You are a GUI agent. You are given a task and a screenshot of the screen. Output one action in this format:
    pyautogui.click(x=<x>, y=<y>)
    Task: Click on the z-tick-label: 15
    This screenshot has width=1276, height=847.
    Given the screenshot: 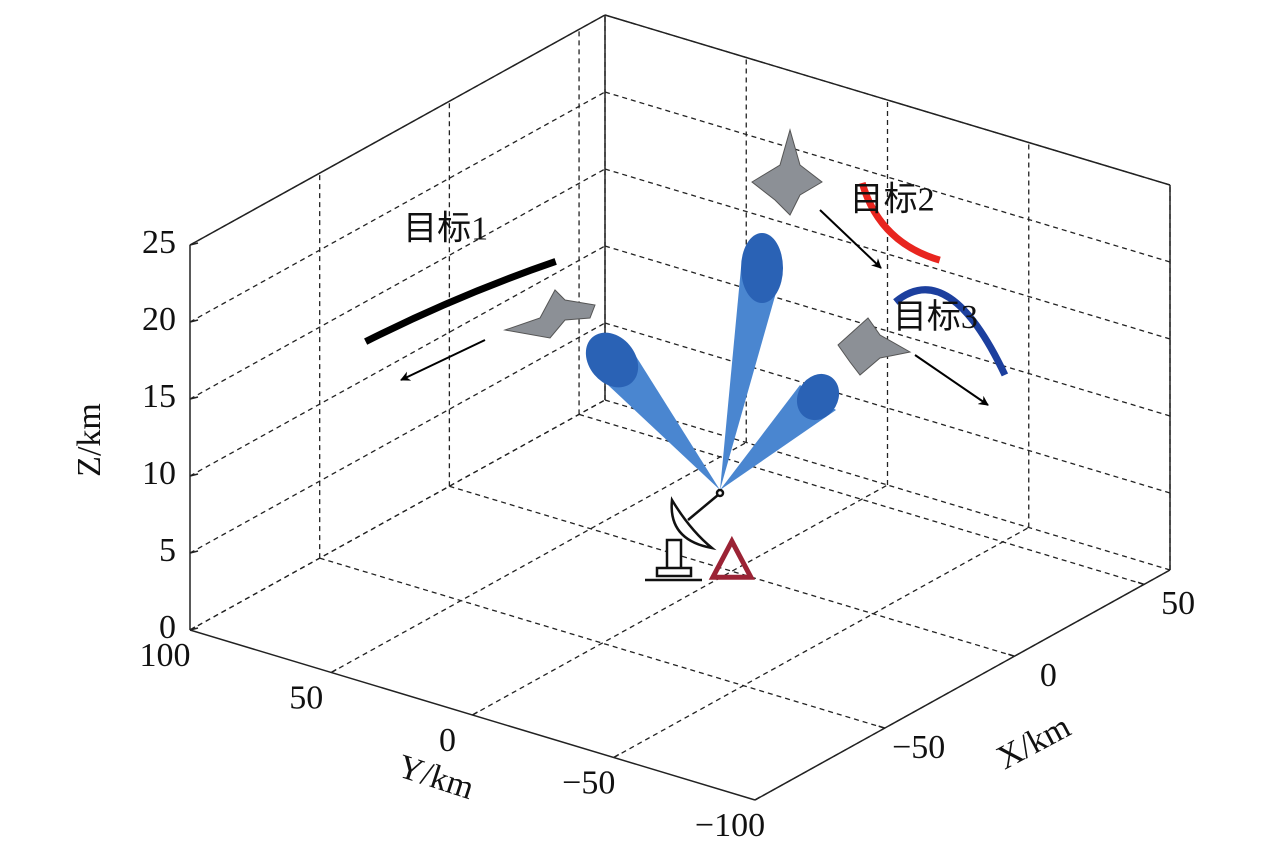 What is the action you would take?
    pyautogui.click(x=159, y=396)
    